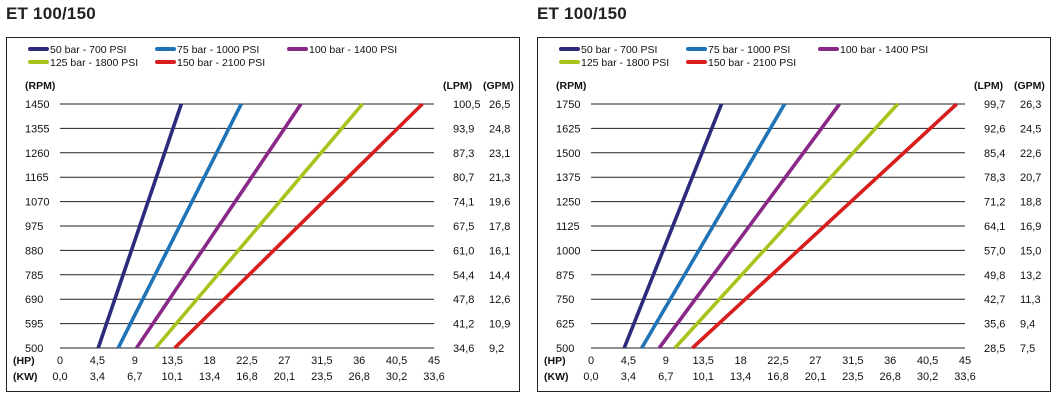  What do you see at coordinates (927, 377) in the screenshot?
I see `x-tick-label-kw: 30,2` at bounding box center [927, 377].